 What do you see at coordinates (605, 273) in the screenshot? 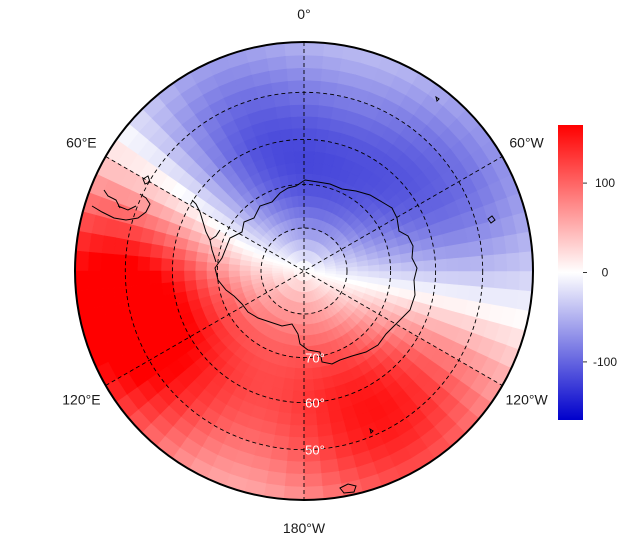
I see `colorbar-tick-label: 0` at bounding box center [605, 273].